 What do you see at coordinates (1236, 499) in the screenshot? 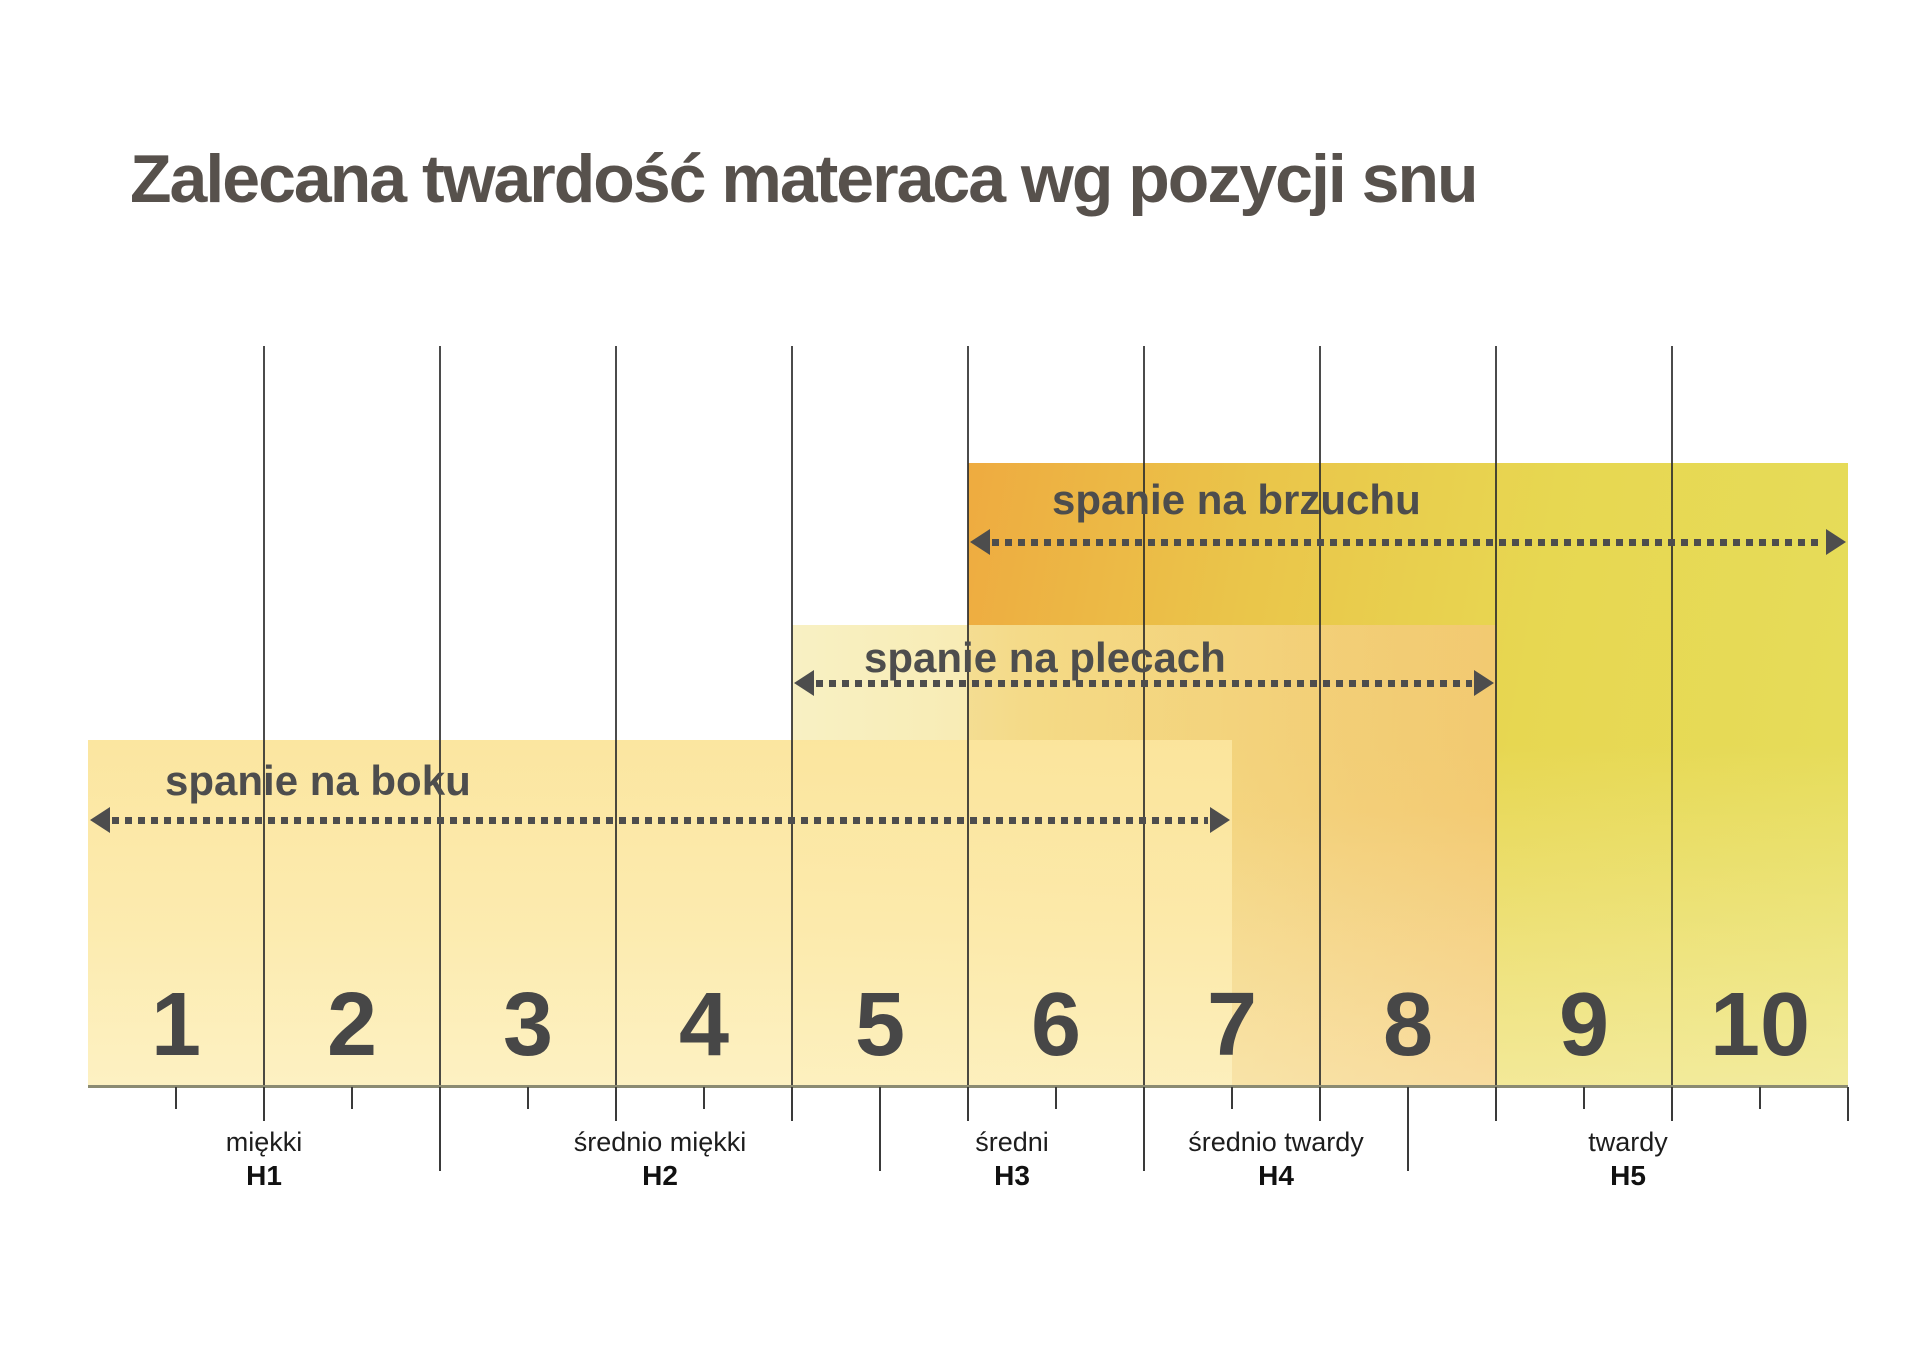
I see `band-label-stomach: spanie na brzuchu` at bounding box center [1236, 499].